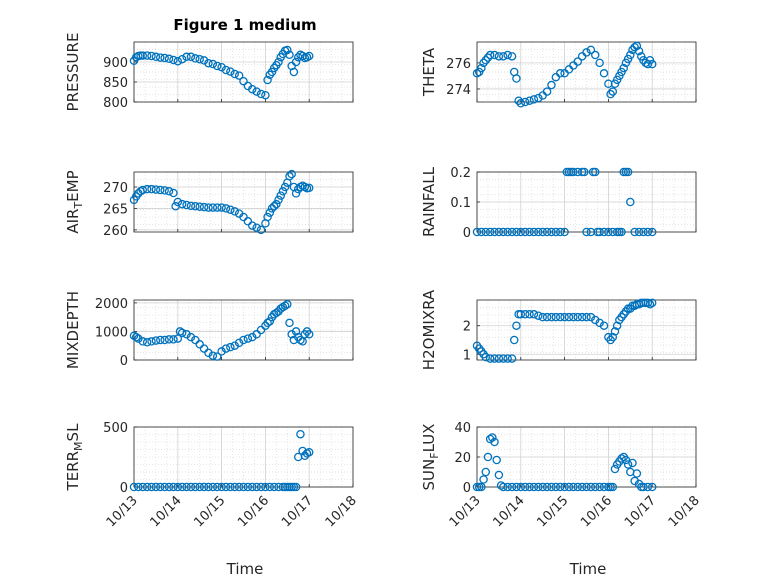  Describe the element at coordinates (558, 203) in the screenshot. I see `subplot-rainfall: 0 0.1 0.2 RAINFALL` at that location.